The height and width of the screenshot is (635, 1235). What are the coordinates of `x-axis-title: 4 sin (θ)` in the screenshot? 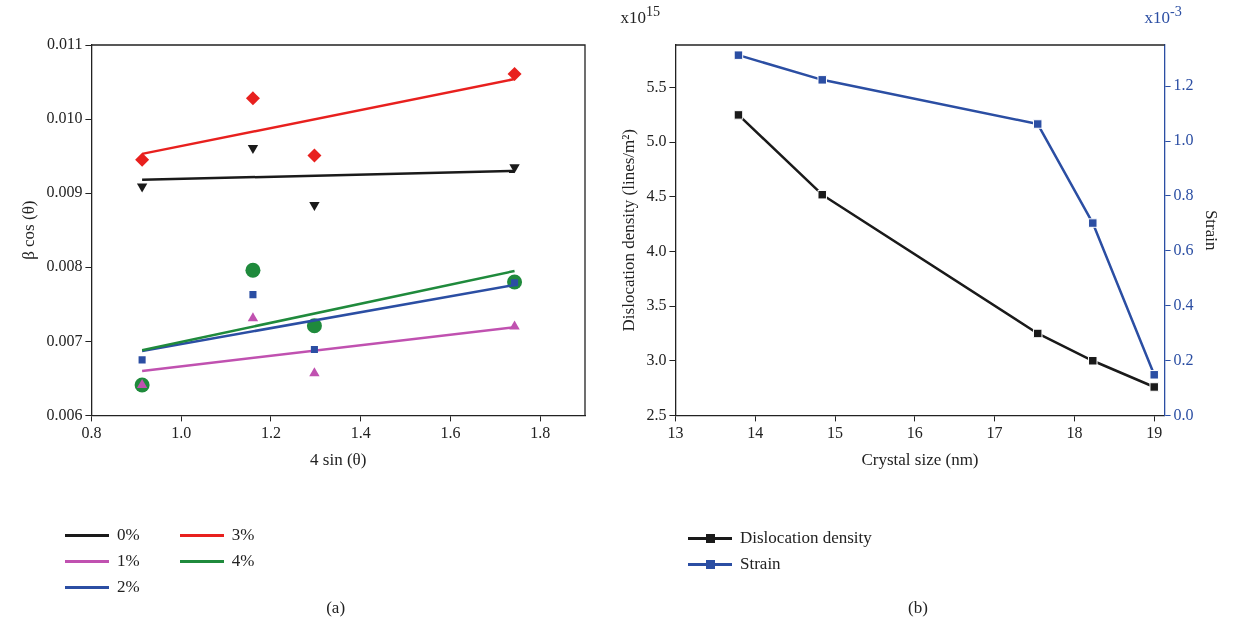 It's located at (338, 460).